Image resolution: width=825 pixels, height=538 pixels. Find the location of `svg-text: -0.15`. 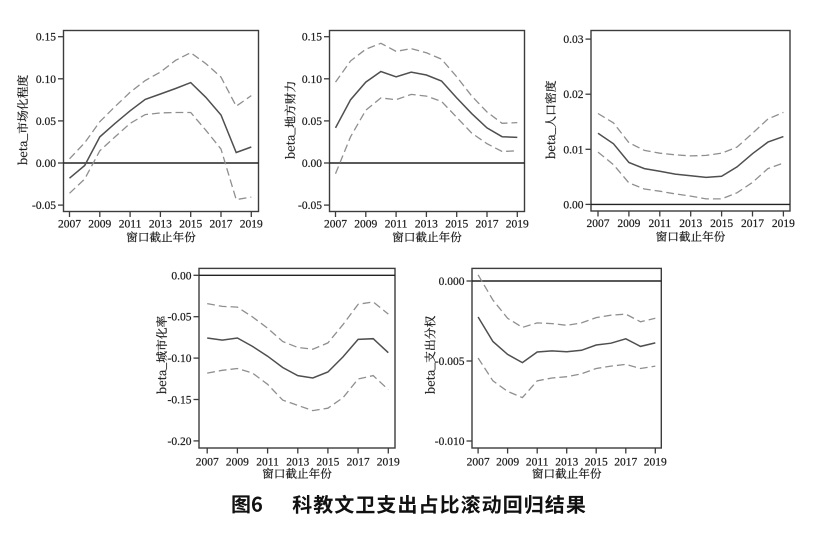

svg-text: -0.15 is located at coordinates (180, 401).